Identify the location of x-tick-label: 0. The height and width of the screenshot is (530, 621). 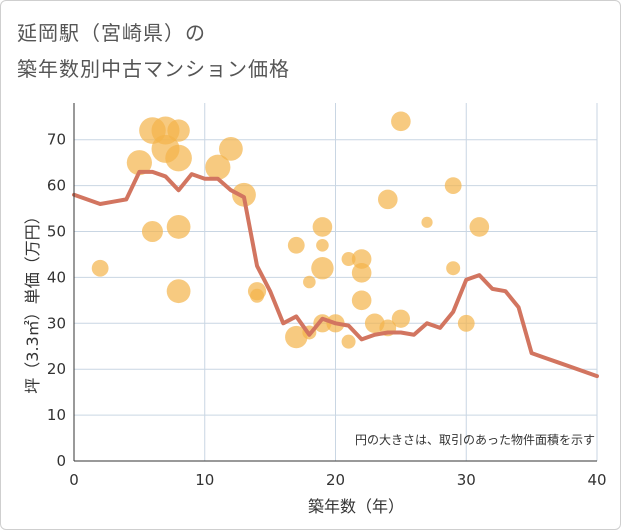
(74, 480).